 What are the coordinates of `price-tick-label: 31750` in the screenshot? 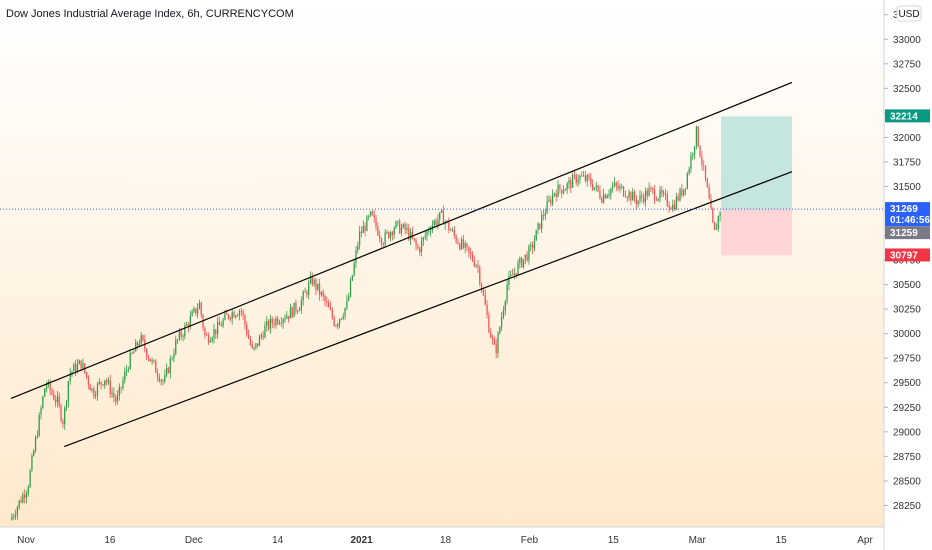 It's located at (907, 162).